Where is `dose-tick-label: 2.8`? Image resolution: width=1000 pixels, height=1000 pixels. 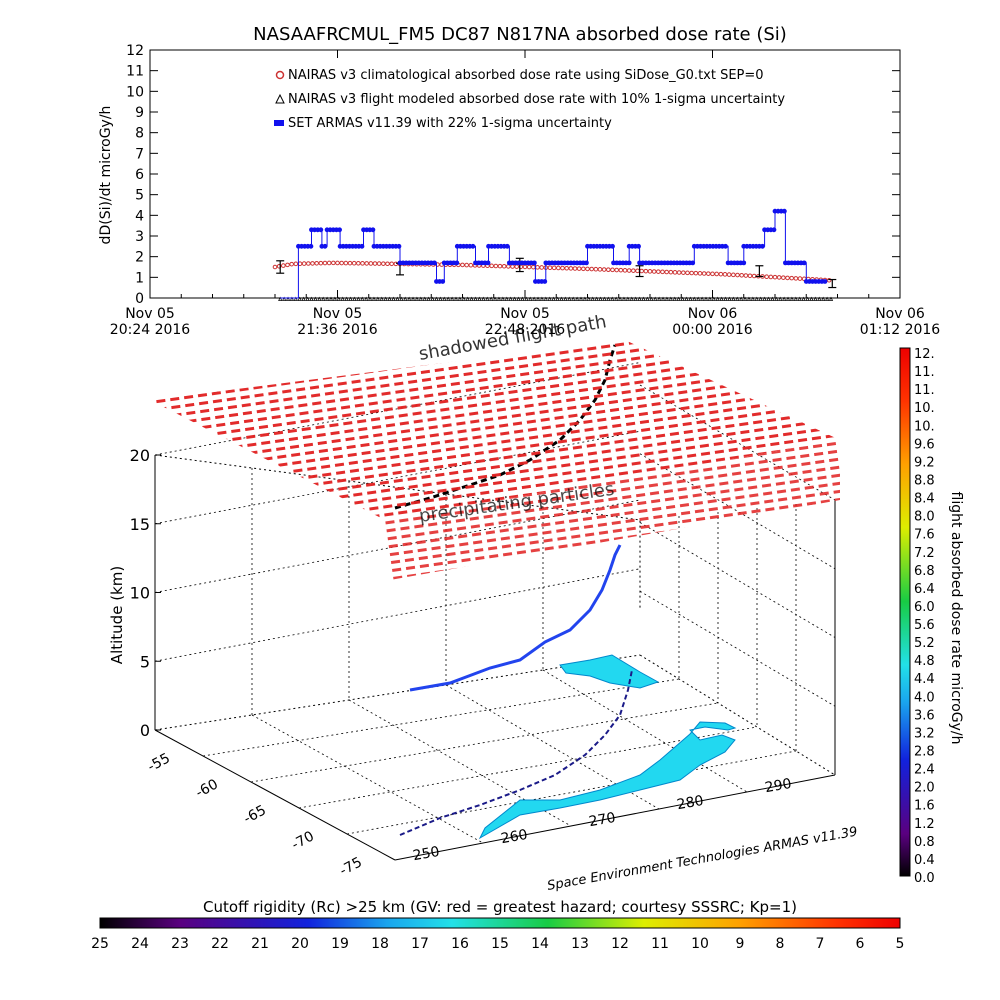
dose-tick-label: 2.8 is located at coordinates (924, 752).